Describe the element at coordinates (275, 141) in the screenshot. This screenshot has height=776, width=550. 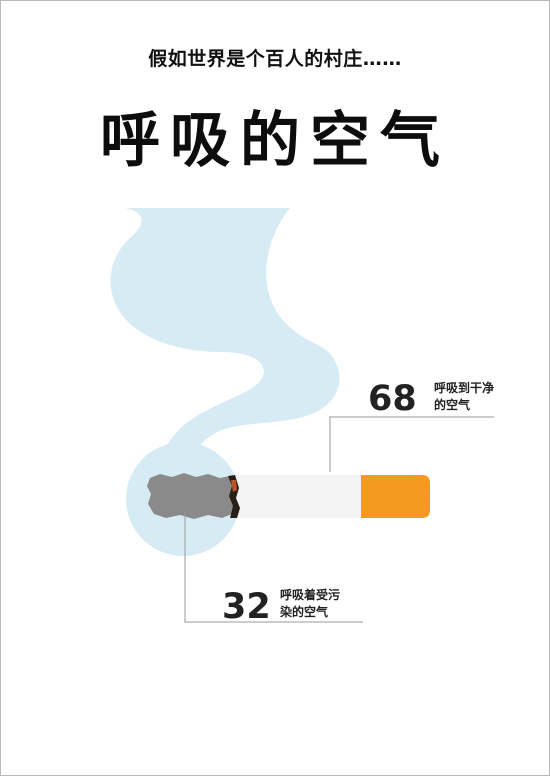
I see `page-title: 呼吸的空气` at that location.